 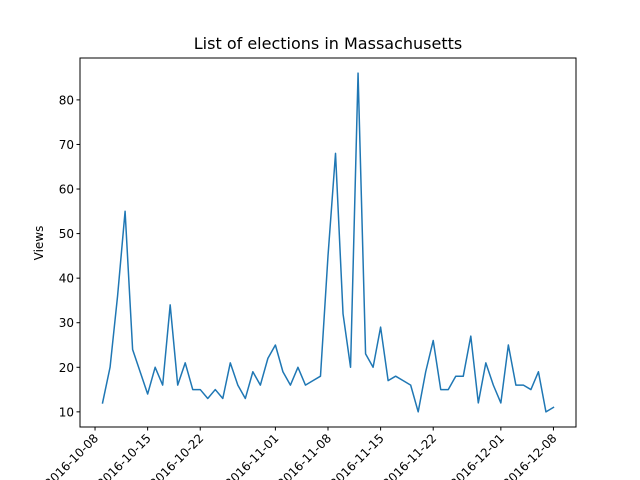 I want to click on y-tick-label: 60, so click(x=66, y=190).